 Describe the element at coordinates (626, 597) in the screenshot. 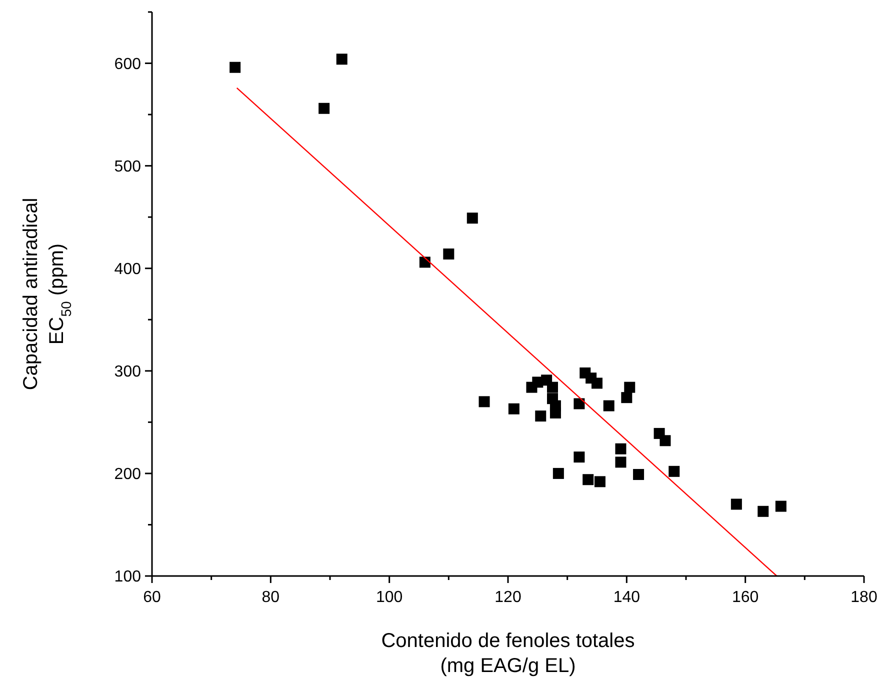

I see `x-tick-label: 140` at that location.